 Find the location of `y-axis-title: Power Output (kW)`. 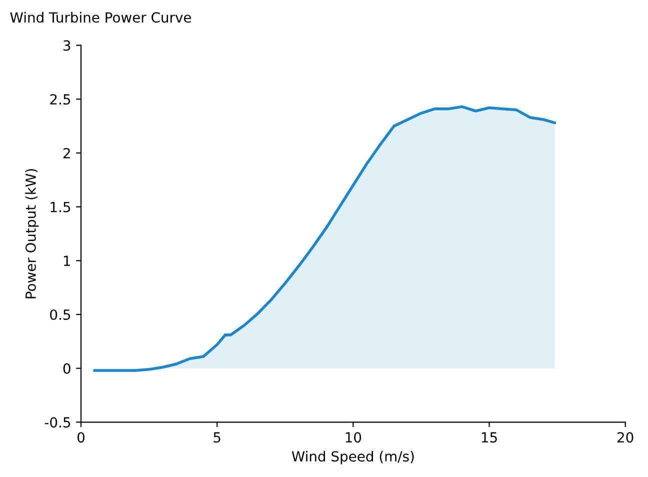

y-axis-title: Power Output (kW) is located at coordinates (32, 233).